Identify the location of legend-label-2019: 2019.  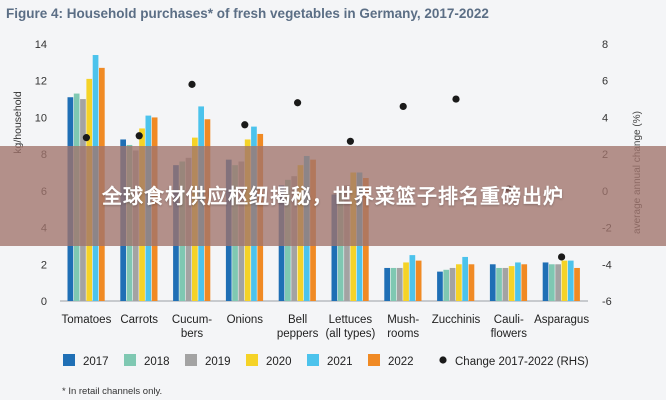
(218, 362).